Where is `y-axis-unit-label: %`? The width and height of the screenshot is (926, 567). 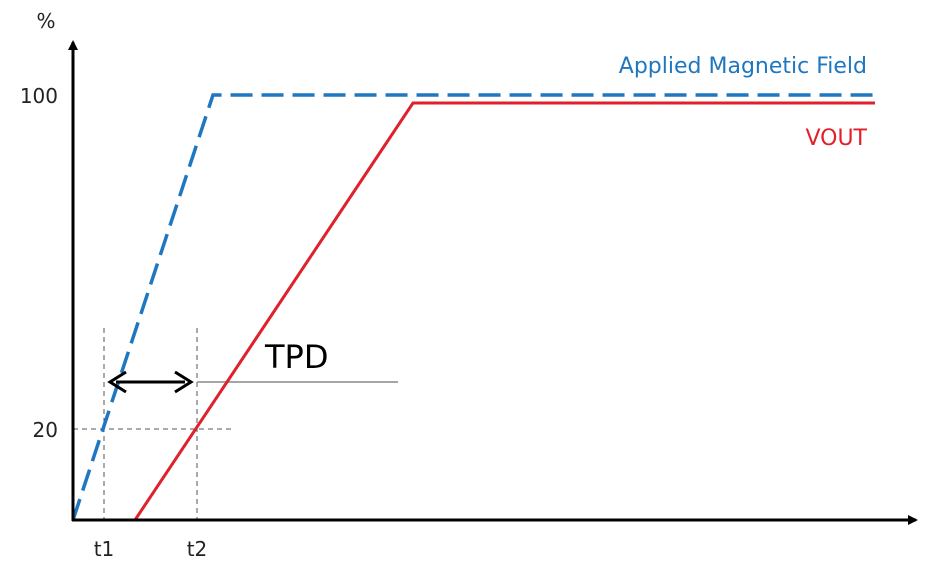 y-axis-unit-label: % is located at coordinates (45, 21).